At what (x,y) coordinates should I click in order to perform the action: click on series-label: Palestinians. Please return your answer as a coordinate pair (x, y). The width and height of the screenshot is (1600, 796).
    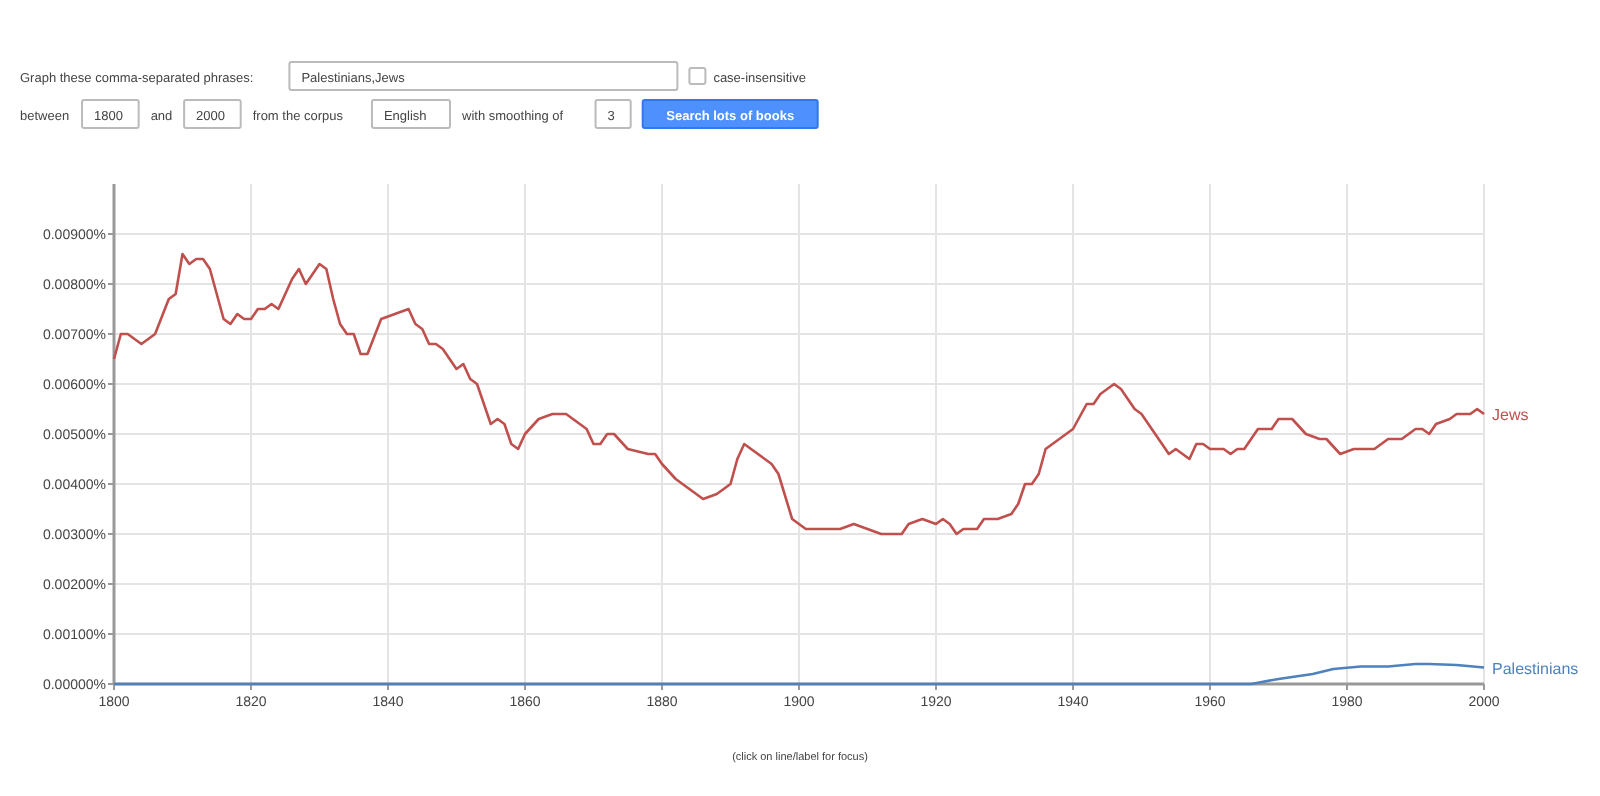
    Looking at the image, I should click on (1535, 668).